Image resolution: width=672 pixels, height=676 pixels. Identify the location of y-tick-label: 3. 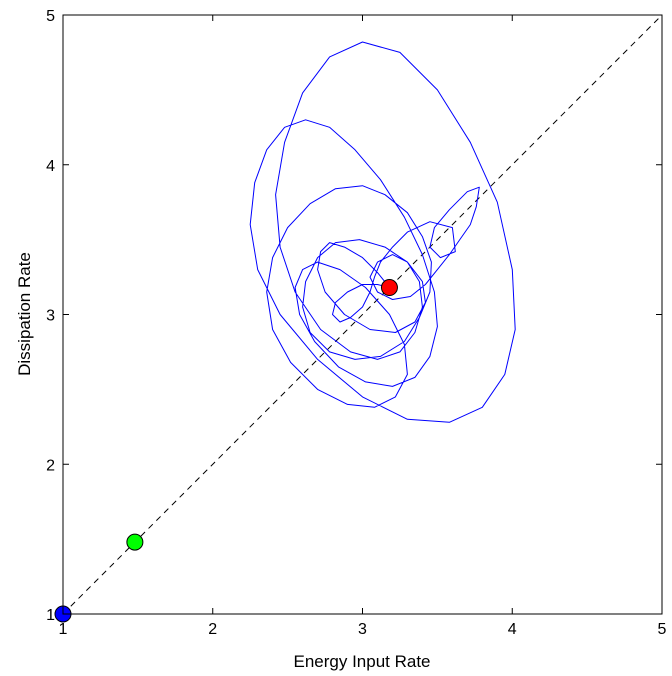
(50, 316).